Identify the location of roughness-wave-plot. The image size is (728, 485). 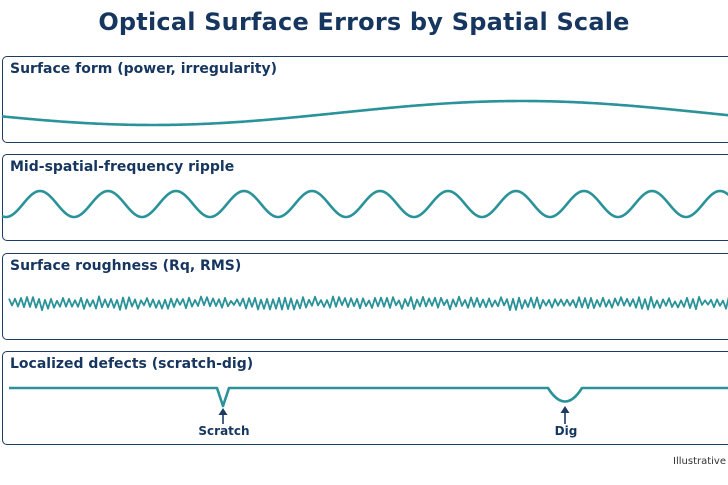
(368, 303).